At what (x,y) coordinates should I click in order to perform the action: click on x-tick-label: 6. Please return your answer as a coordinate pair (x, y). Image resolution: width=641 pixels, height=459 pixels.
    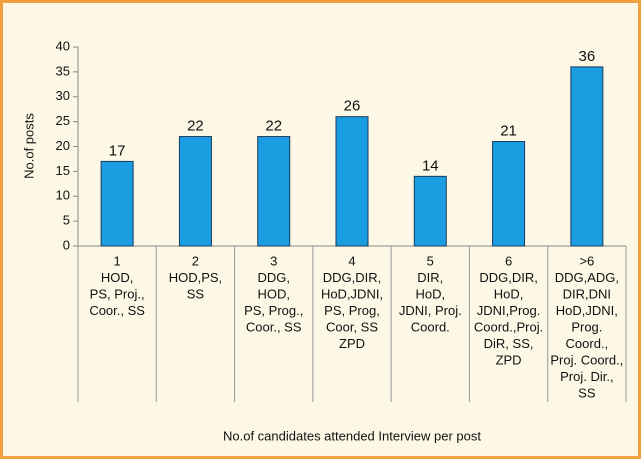
    Looking at the image, I should click on (508, 260).